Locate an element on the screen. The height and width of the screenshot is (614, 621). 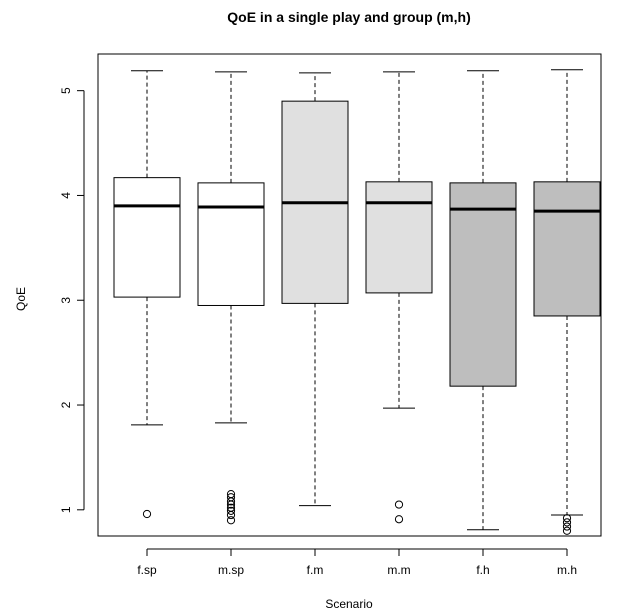
x-tick-label-m.m: m.m is located at coordinates (398, 570).